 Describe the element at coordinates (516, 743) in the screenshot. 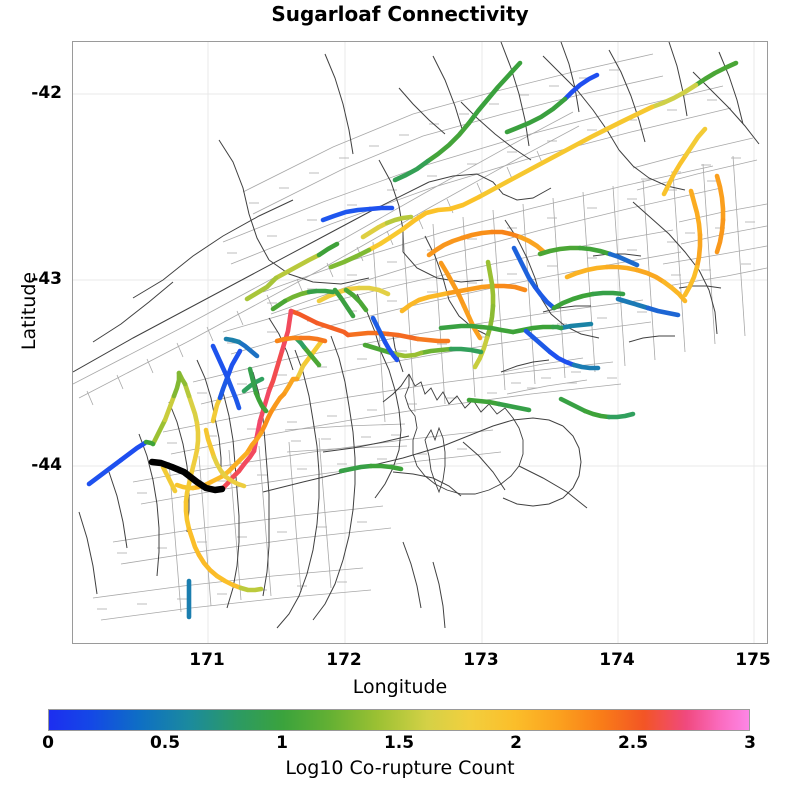

I see `colorbar-tick-label: 2` at that location.